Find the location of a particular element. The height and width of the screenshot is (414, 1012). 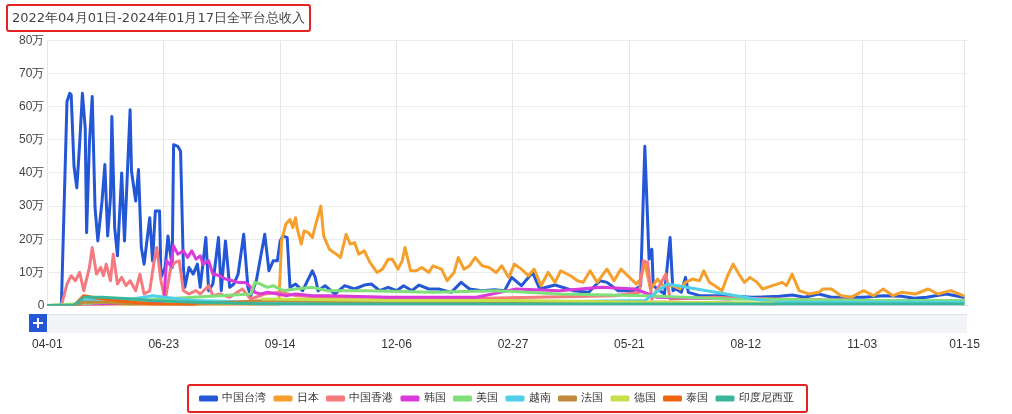

y-tick-label: 10万 is located at coordinates (31, 271).